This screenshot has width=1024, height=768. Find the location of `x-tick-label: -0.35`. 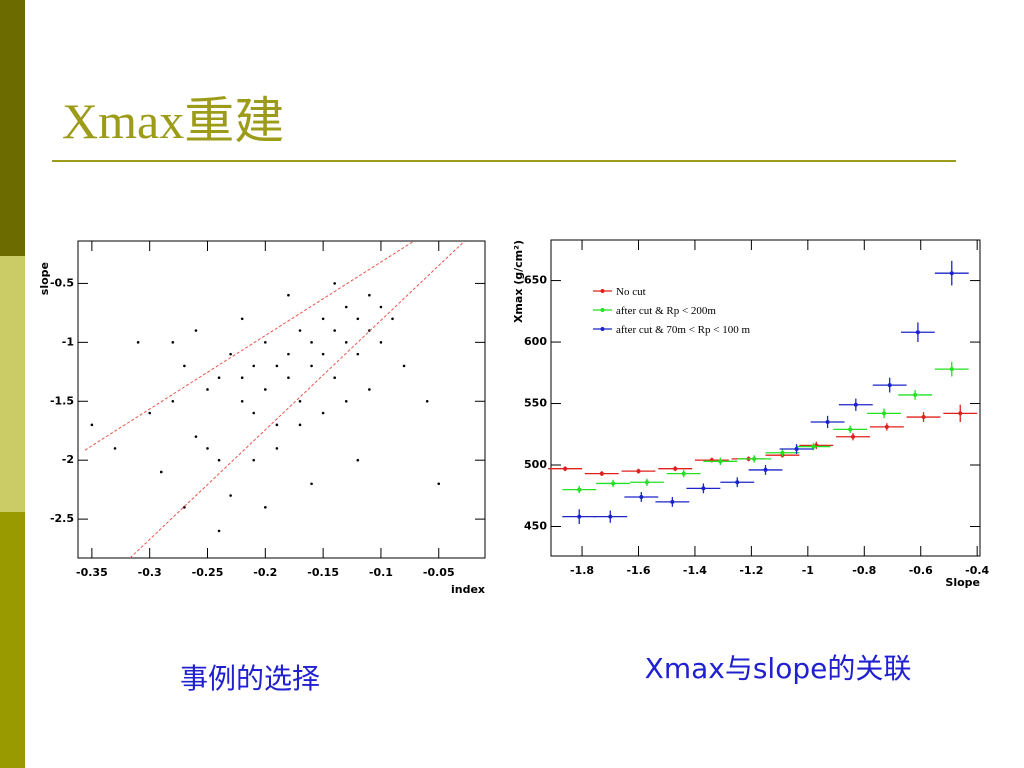

x-tick-label: -0.35 is located at coordinates (92, 572).